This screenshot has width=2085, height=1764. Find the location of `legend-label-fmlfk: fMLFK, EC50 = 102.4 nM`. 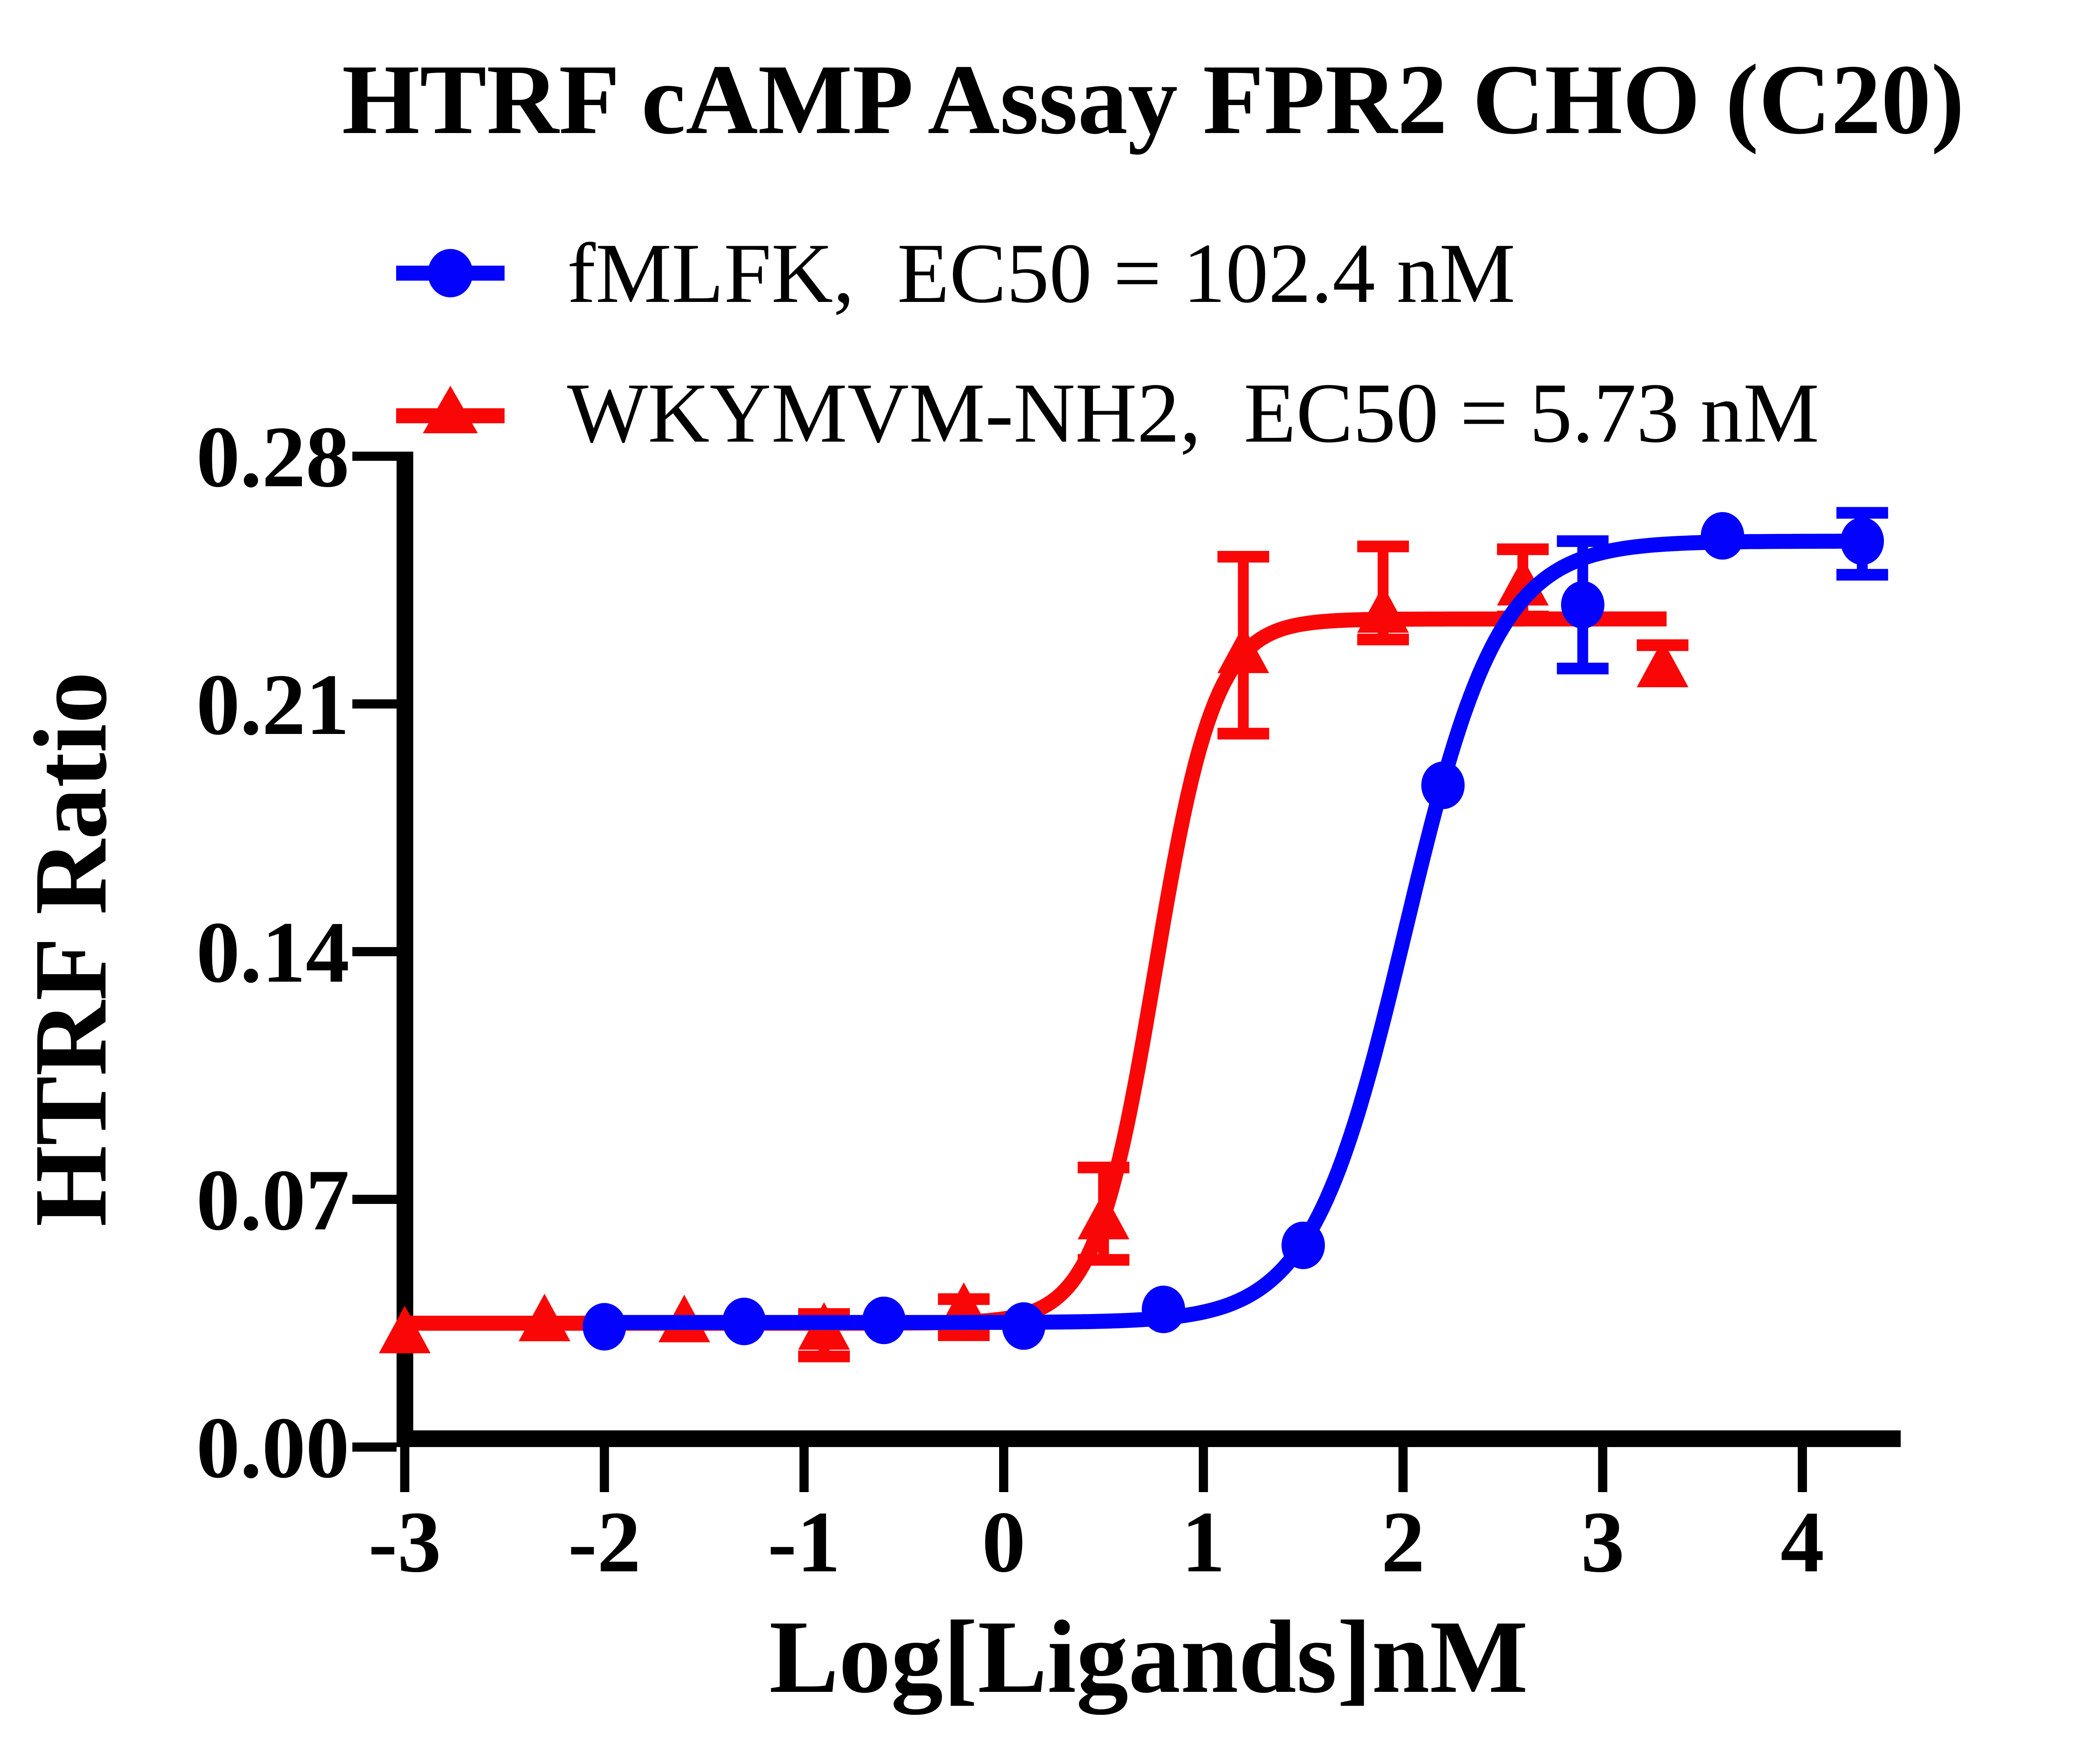

legend-label-fmlfk: fMLFK, EC50 = 102.4 nM is located at coordinates (1041, 273).